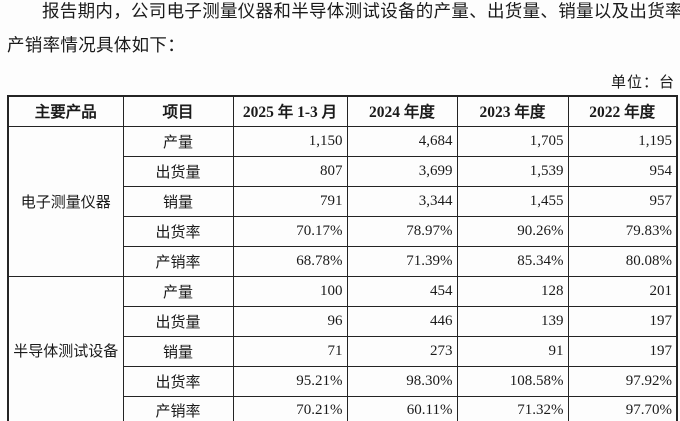  What do you see at coordinates (402, 171) in the screenshot?
I see `value-cell: 3,699` at bounding box center [402, 171].